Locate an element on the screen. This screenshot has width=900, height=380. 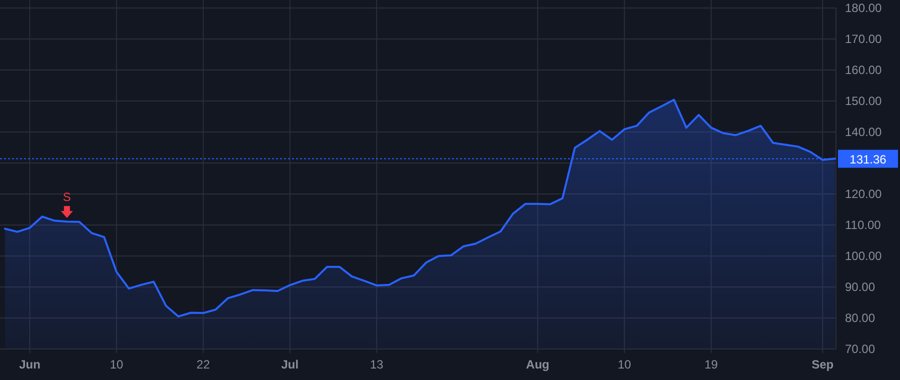
x-tick-label: Sep is located at coordinates (823, 365).